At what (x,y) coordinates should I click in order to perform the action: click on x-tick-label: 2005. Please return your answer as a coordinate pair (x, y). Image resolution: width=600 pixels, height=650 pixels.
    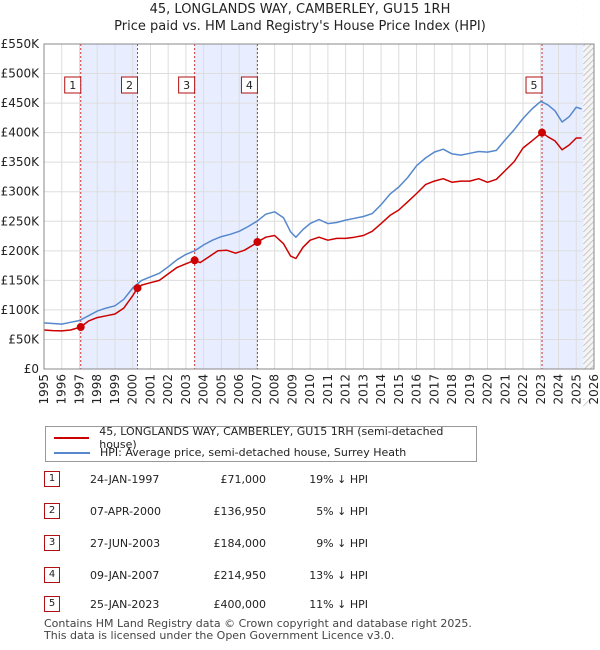
    Looking at the image, I should click on (221, 389).